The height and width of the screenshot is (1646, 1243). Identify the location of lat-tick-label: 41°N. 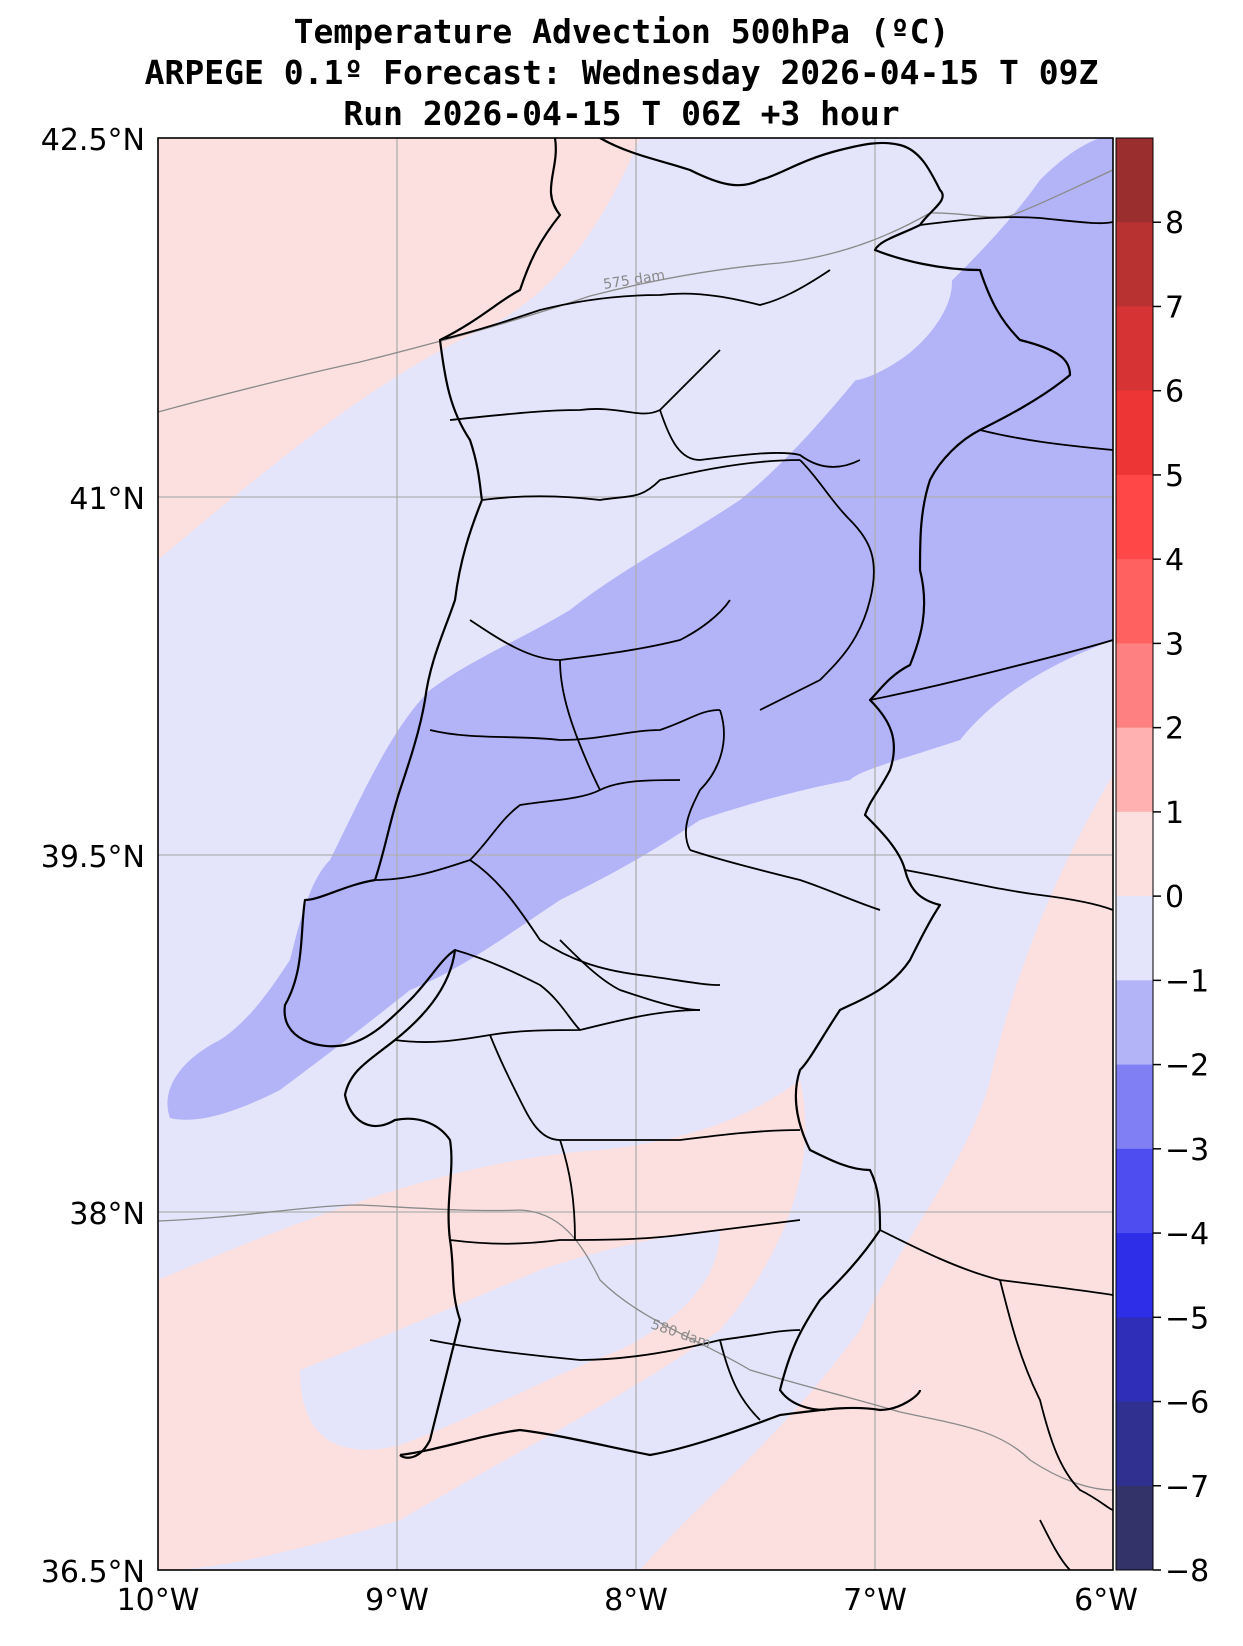
(107, 499).